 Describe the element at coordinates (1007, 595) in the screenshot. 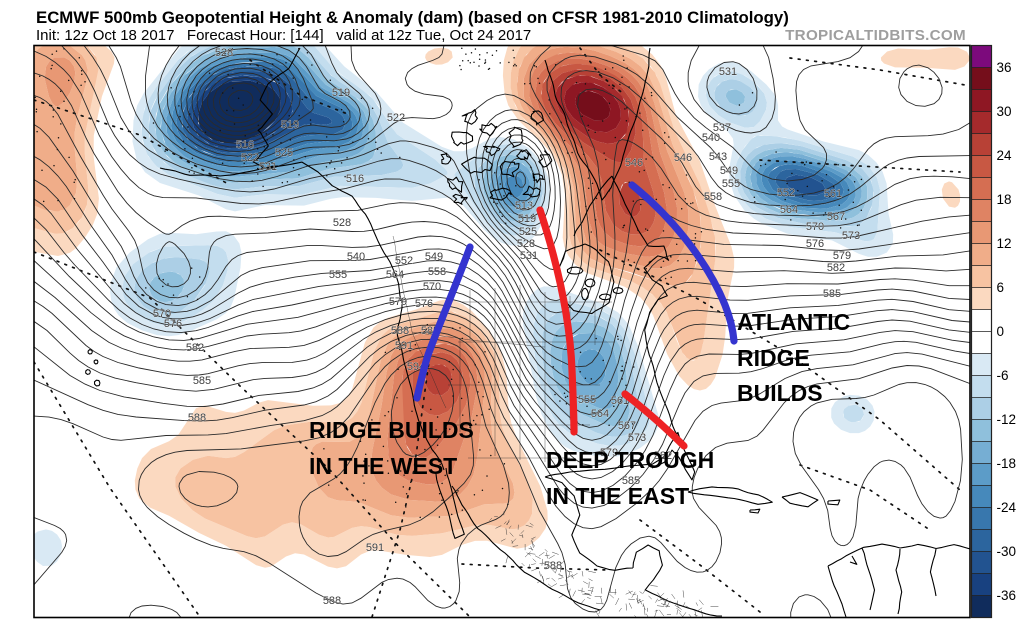

I see `svg-text: -36` at that location.